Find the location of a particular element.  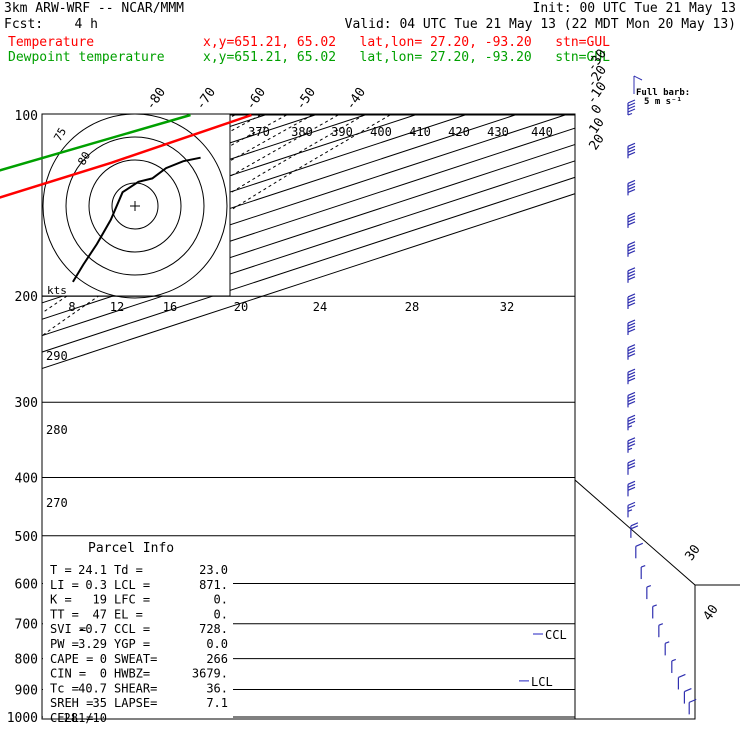

parcel-field-value: 24.1 is located at coordinates (92, 570).